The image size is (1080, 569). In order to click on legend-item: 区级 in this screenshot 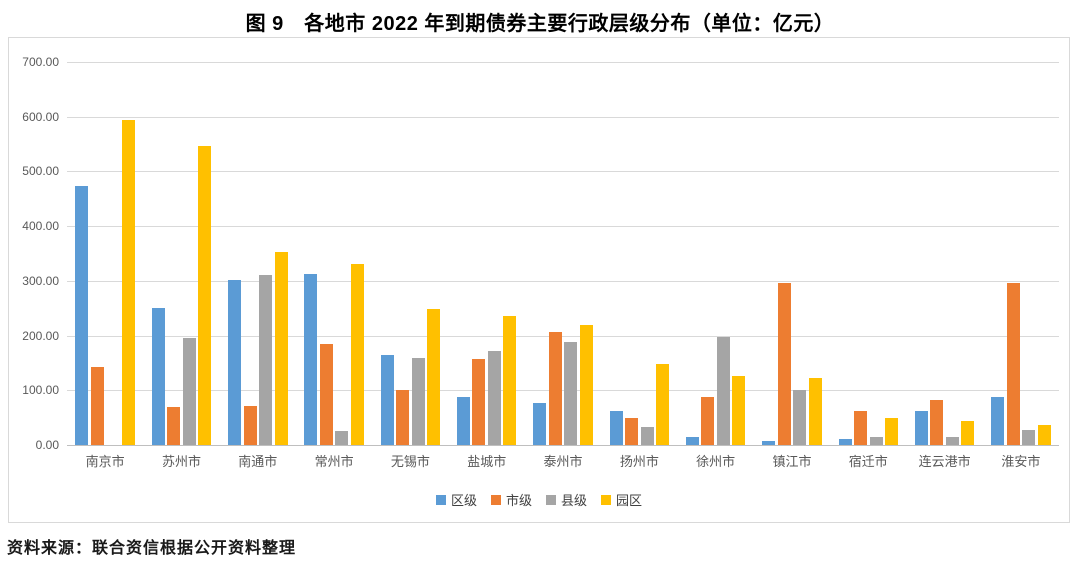, I will do `click(456, 499)`.